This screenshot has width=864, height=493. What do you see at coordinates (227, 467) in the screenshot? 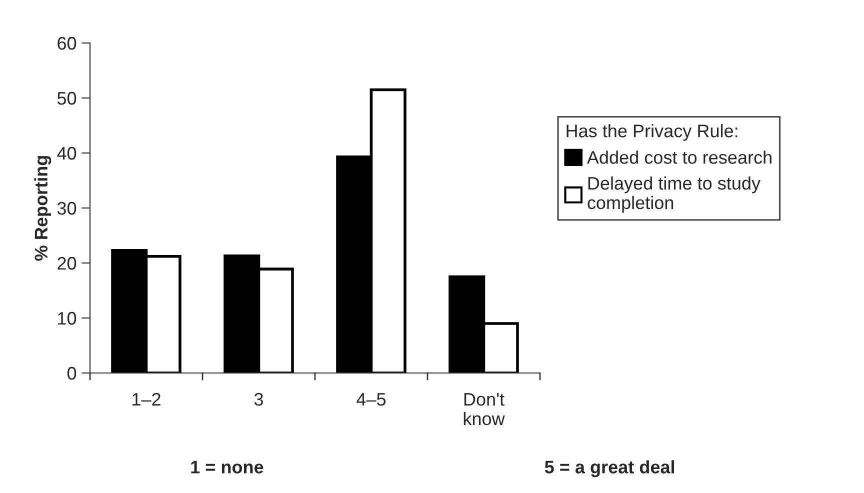
I see `text: 1 = none` at bounding box center [227, 467].